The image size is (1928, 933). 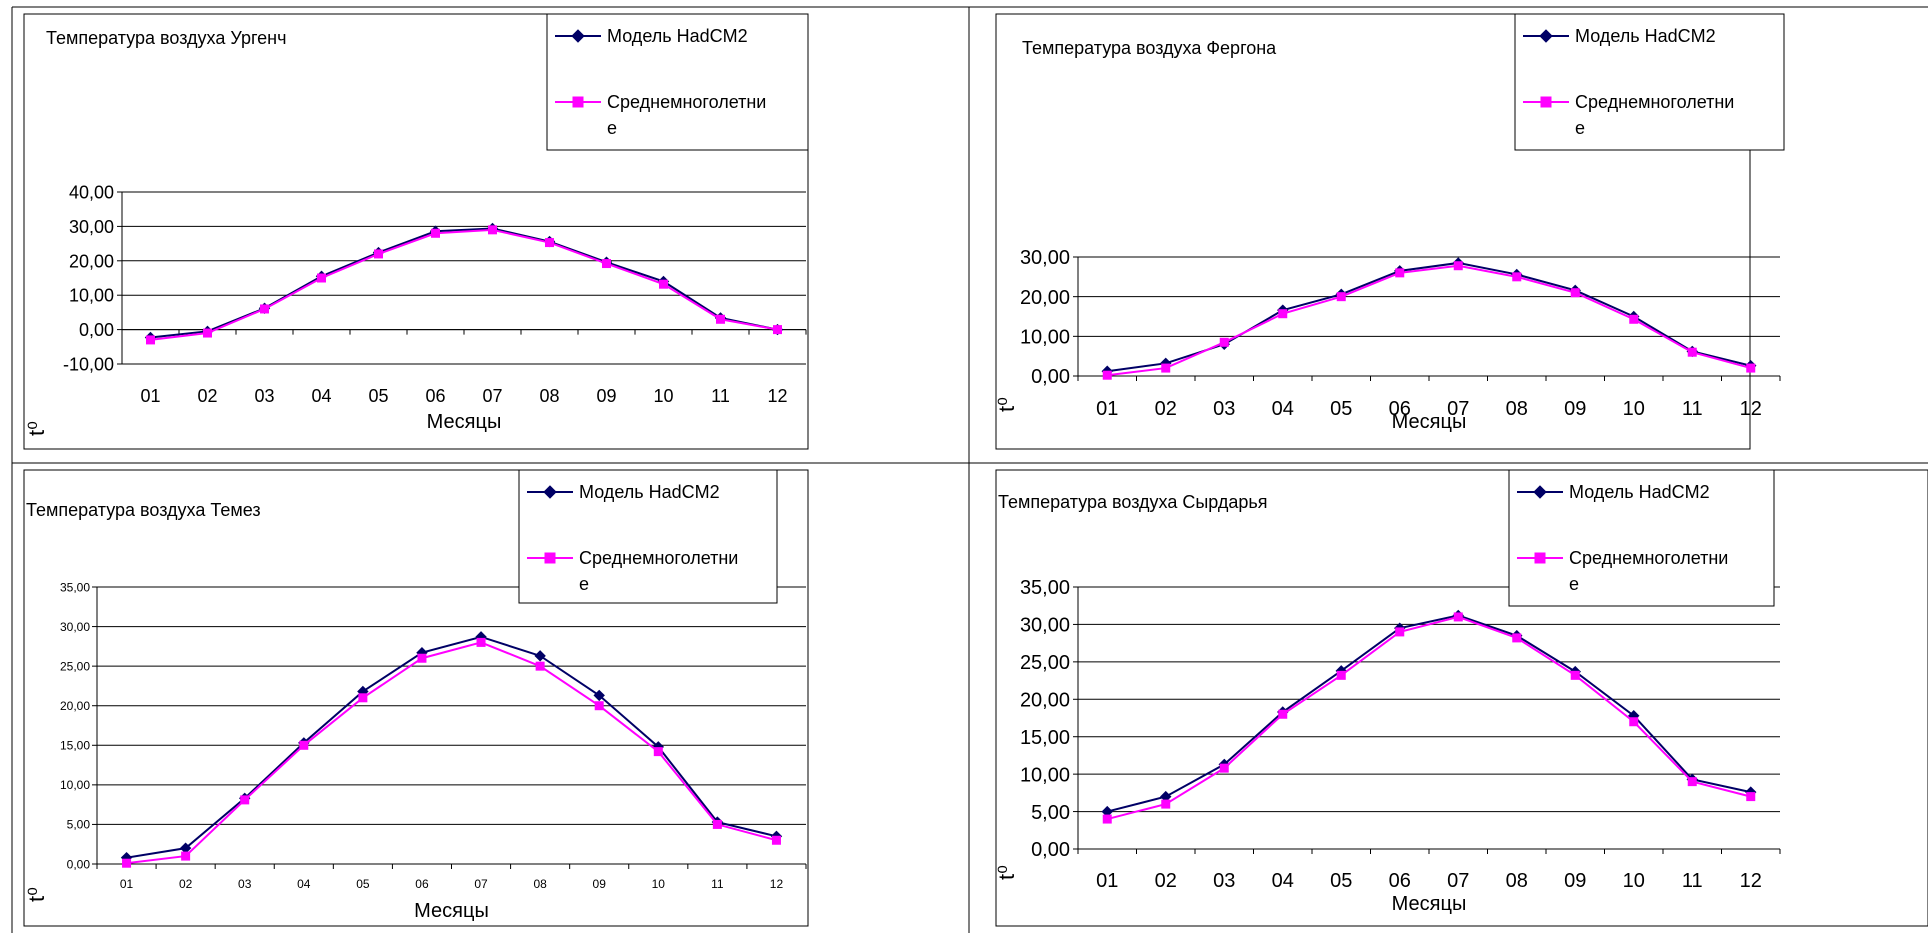 What do you see at coordinates (1149, 48) in the screenshot?
I see `chart-title: Температура воздуха Фергона` at bounding box center [1149, 48].